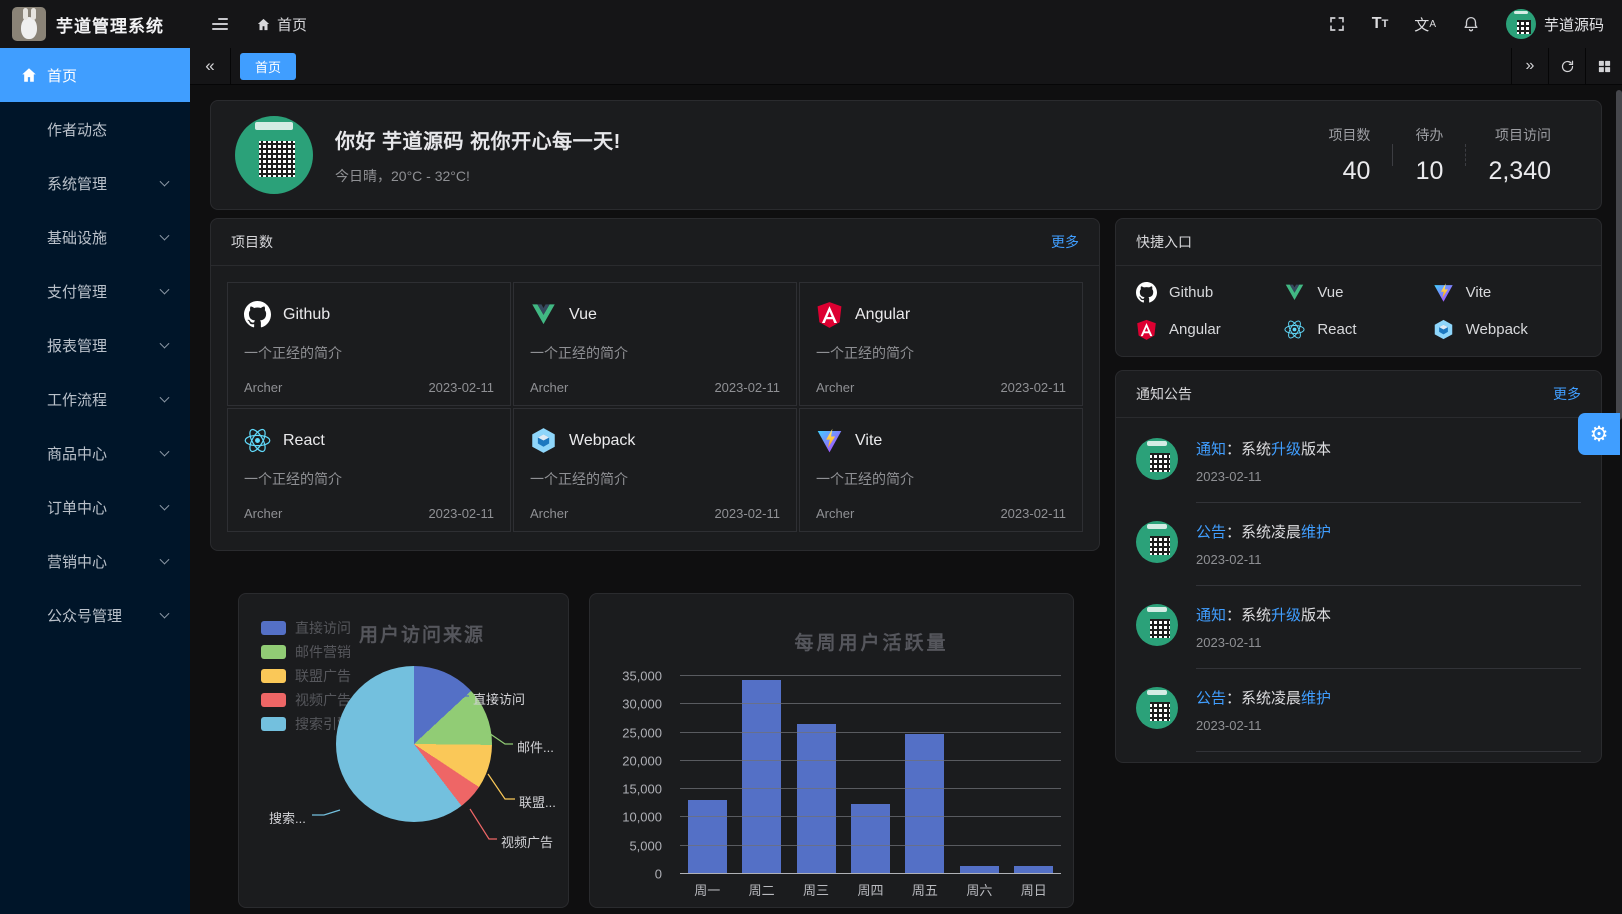 The image size is (1622, 914). Describe the element at coordinates (816, 890) in the screenshot. I see `x-tick-label: 周三` at that location.